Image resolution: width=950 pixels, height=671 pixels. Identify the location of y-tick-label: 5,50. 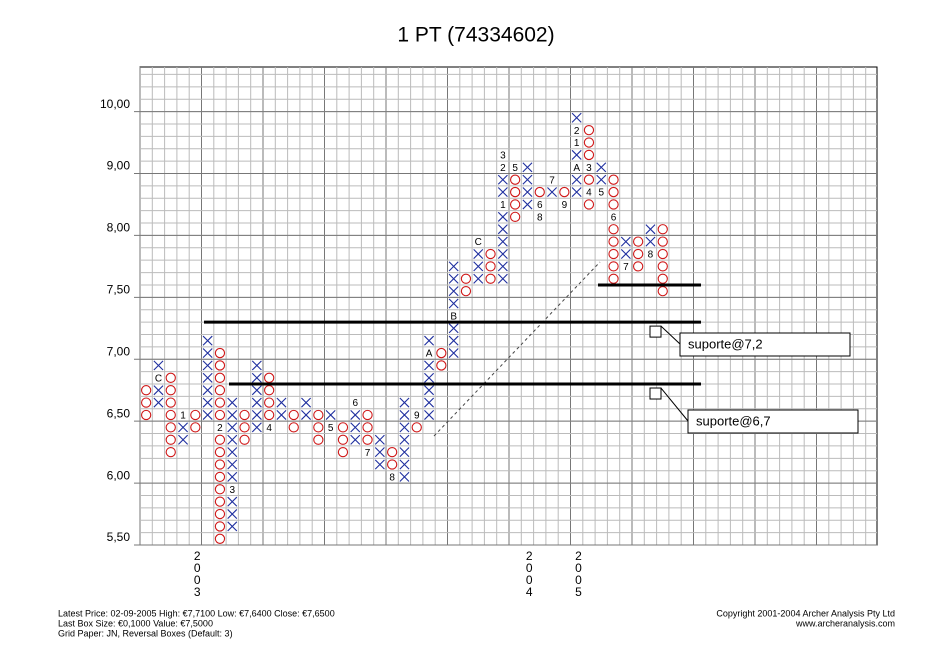
(119, 537).